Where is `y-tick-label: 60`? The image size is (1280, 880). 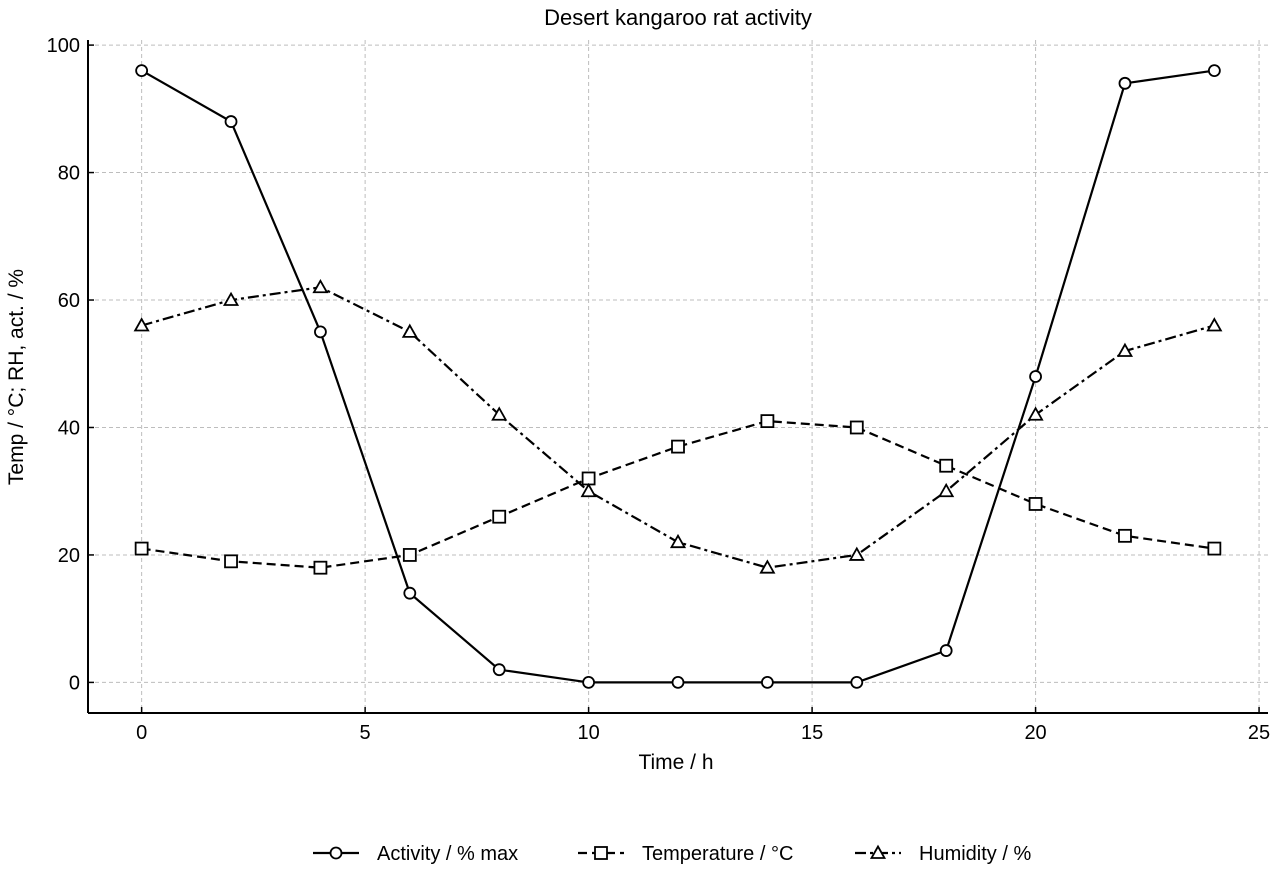
y-tick-label: 60 is located at coordinates (69, 301).